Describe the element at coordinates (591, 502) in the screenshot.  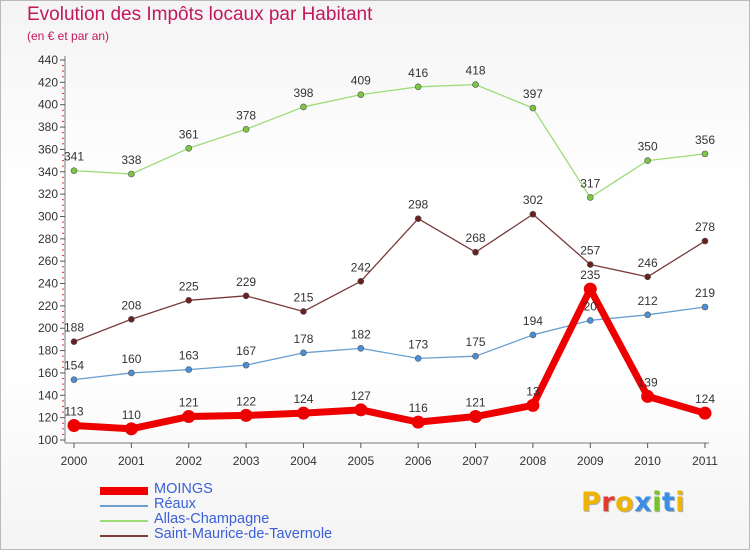
I see `logo-letter: P` at that location.